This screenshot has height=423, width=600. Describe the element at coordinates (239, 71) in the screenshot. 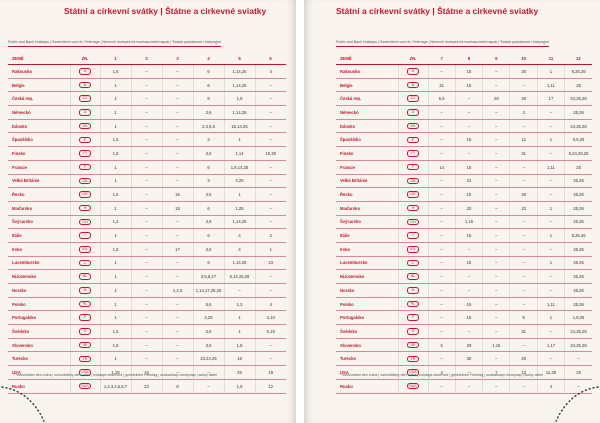

I see `holiday-days: 1,14,25` at that location.